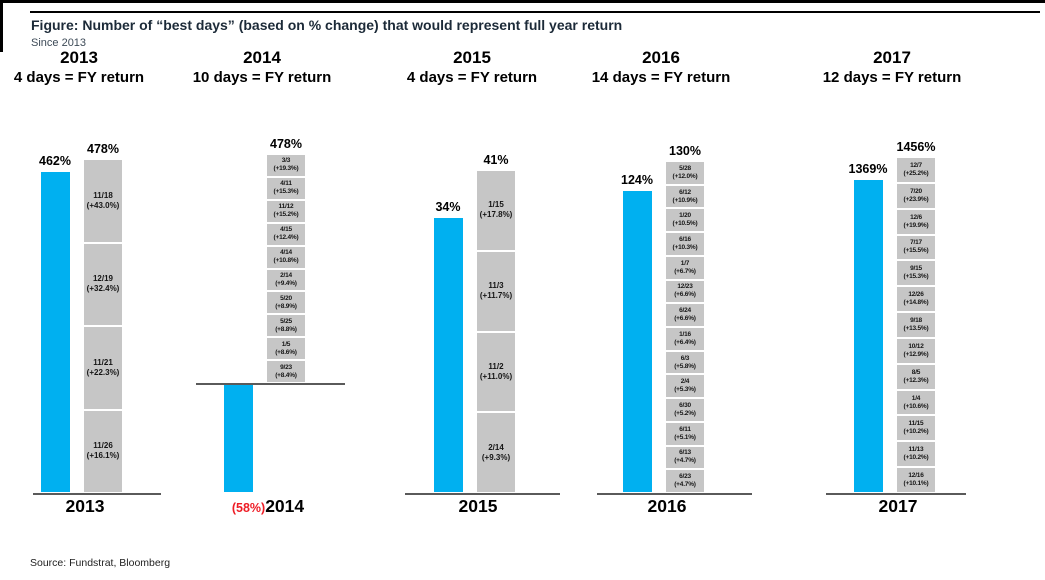 The width and height of the screenshot is (1045, 580). I want to click on year-axis-label: 2013, so click(85, 506).